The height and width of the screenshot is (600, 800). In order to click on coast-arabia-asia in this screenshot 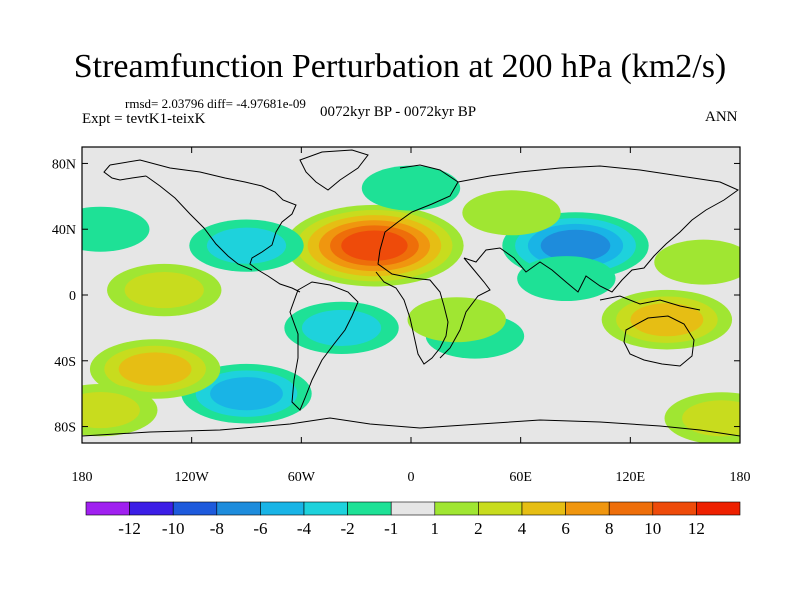, I will do `click(598, 229)`.